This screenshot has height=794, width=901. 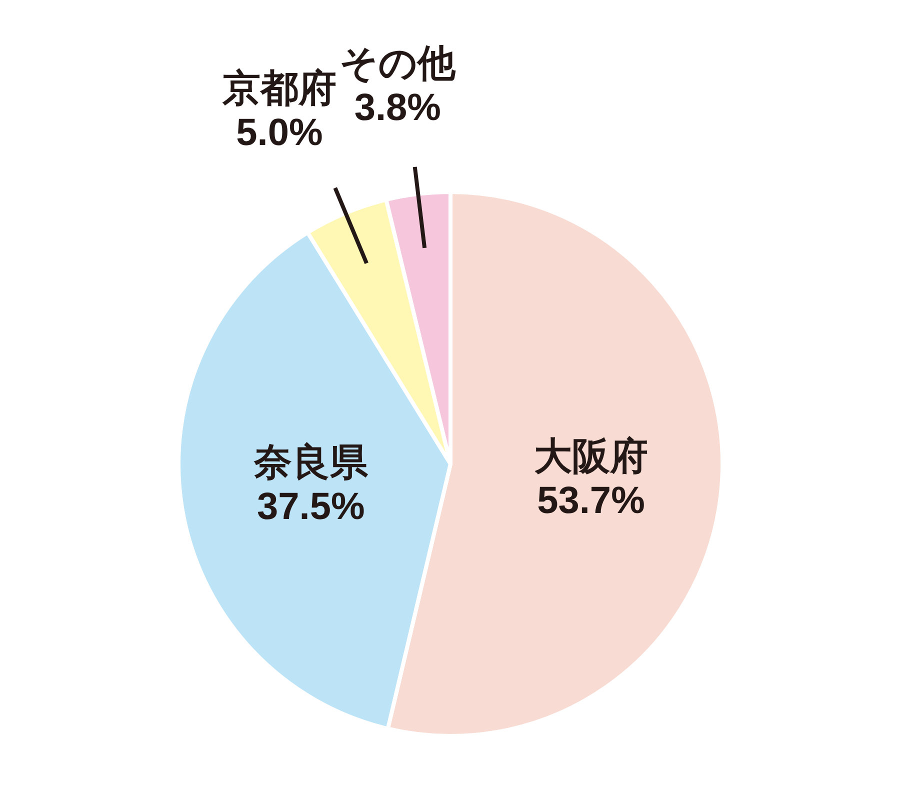 I want to click on data-label: 53.7%, so click(x=591, y=501).